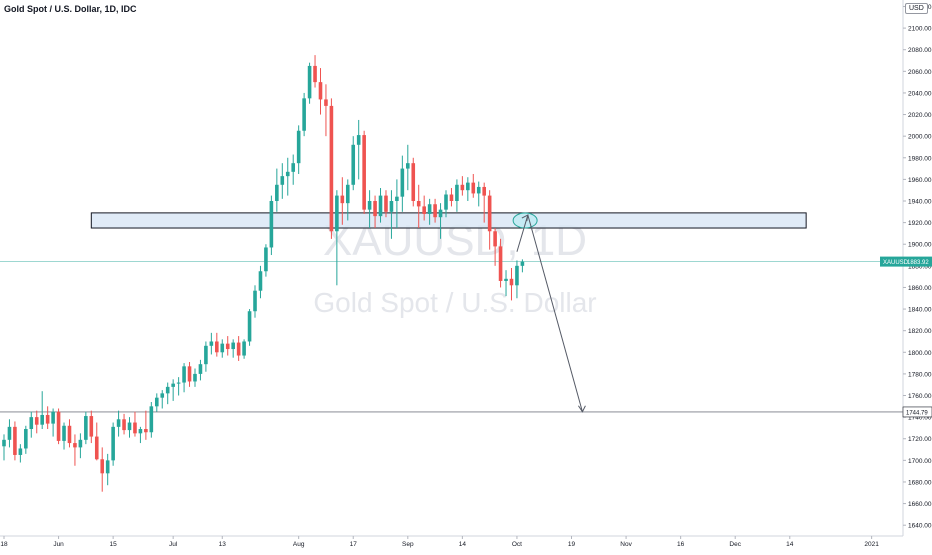 This screenshot has height=555, width=932. What do you see at coordinates (517, 544) in the screenshot?
I see `x-tick-label: Oct` at bounding box center [517, 544].